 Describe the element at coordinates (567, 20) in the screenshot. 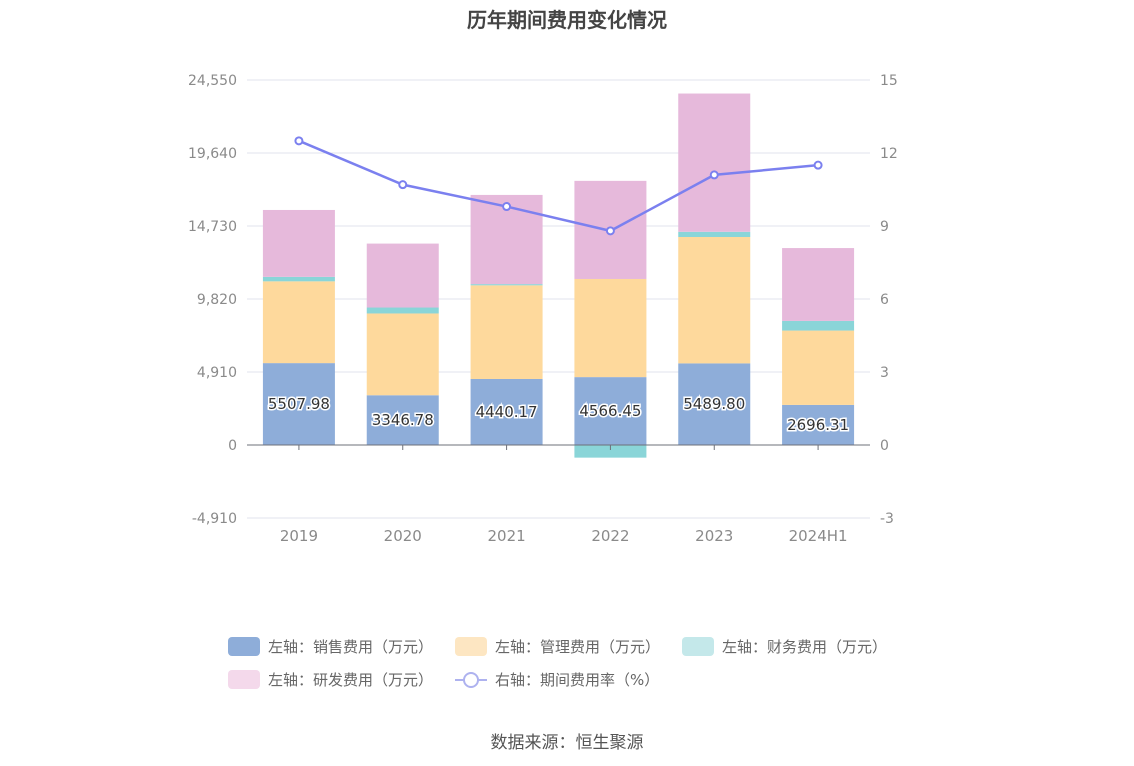

I see `chart-title: 历年期间费用变化情况` at that location.